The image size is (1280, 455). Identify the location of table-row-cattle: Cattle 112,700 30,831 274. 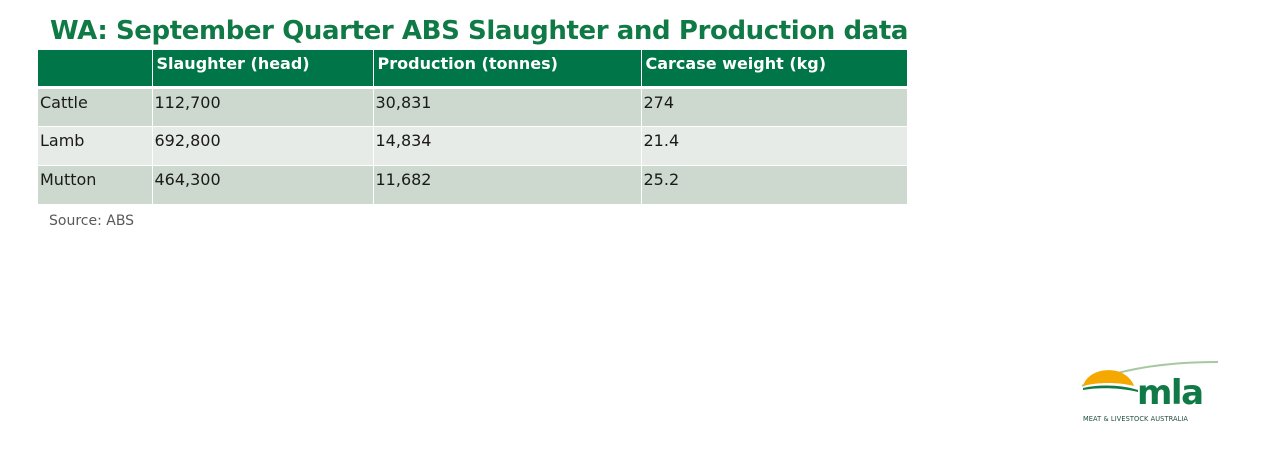
(472, 105).